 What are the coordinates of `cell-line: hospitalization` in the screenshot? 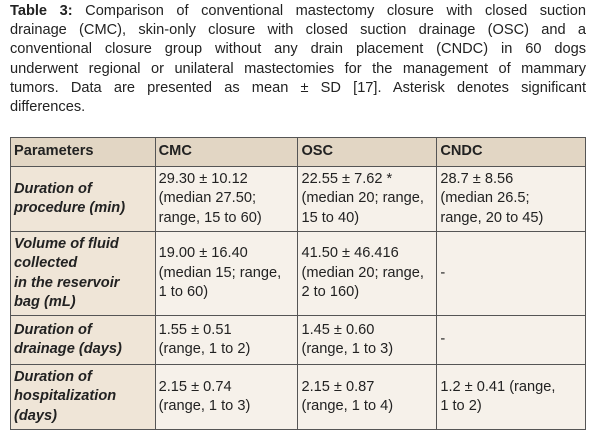 It's located at (65, 396).